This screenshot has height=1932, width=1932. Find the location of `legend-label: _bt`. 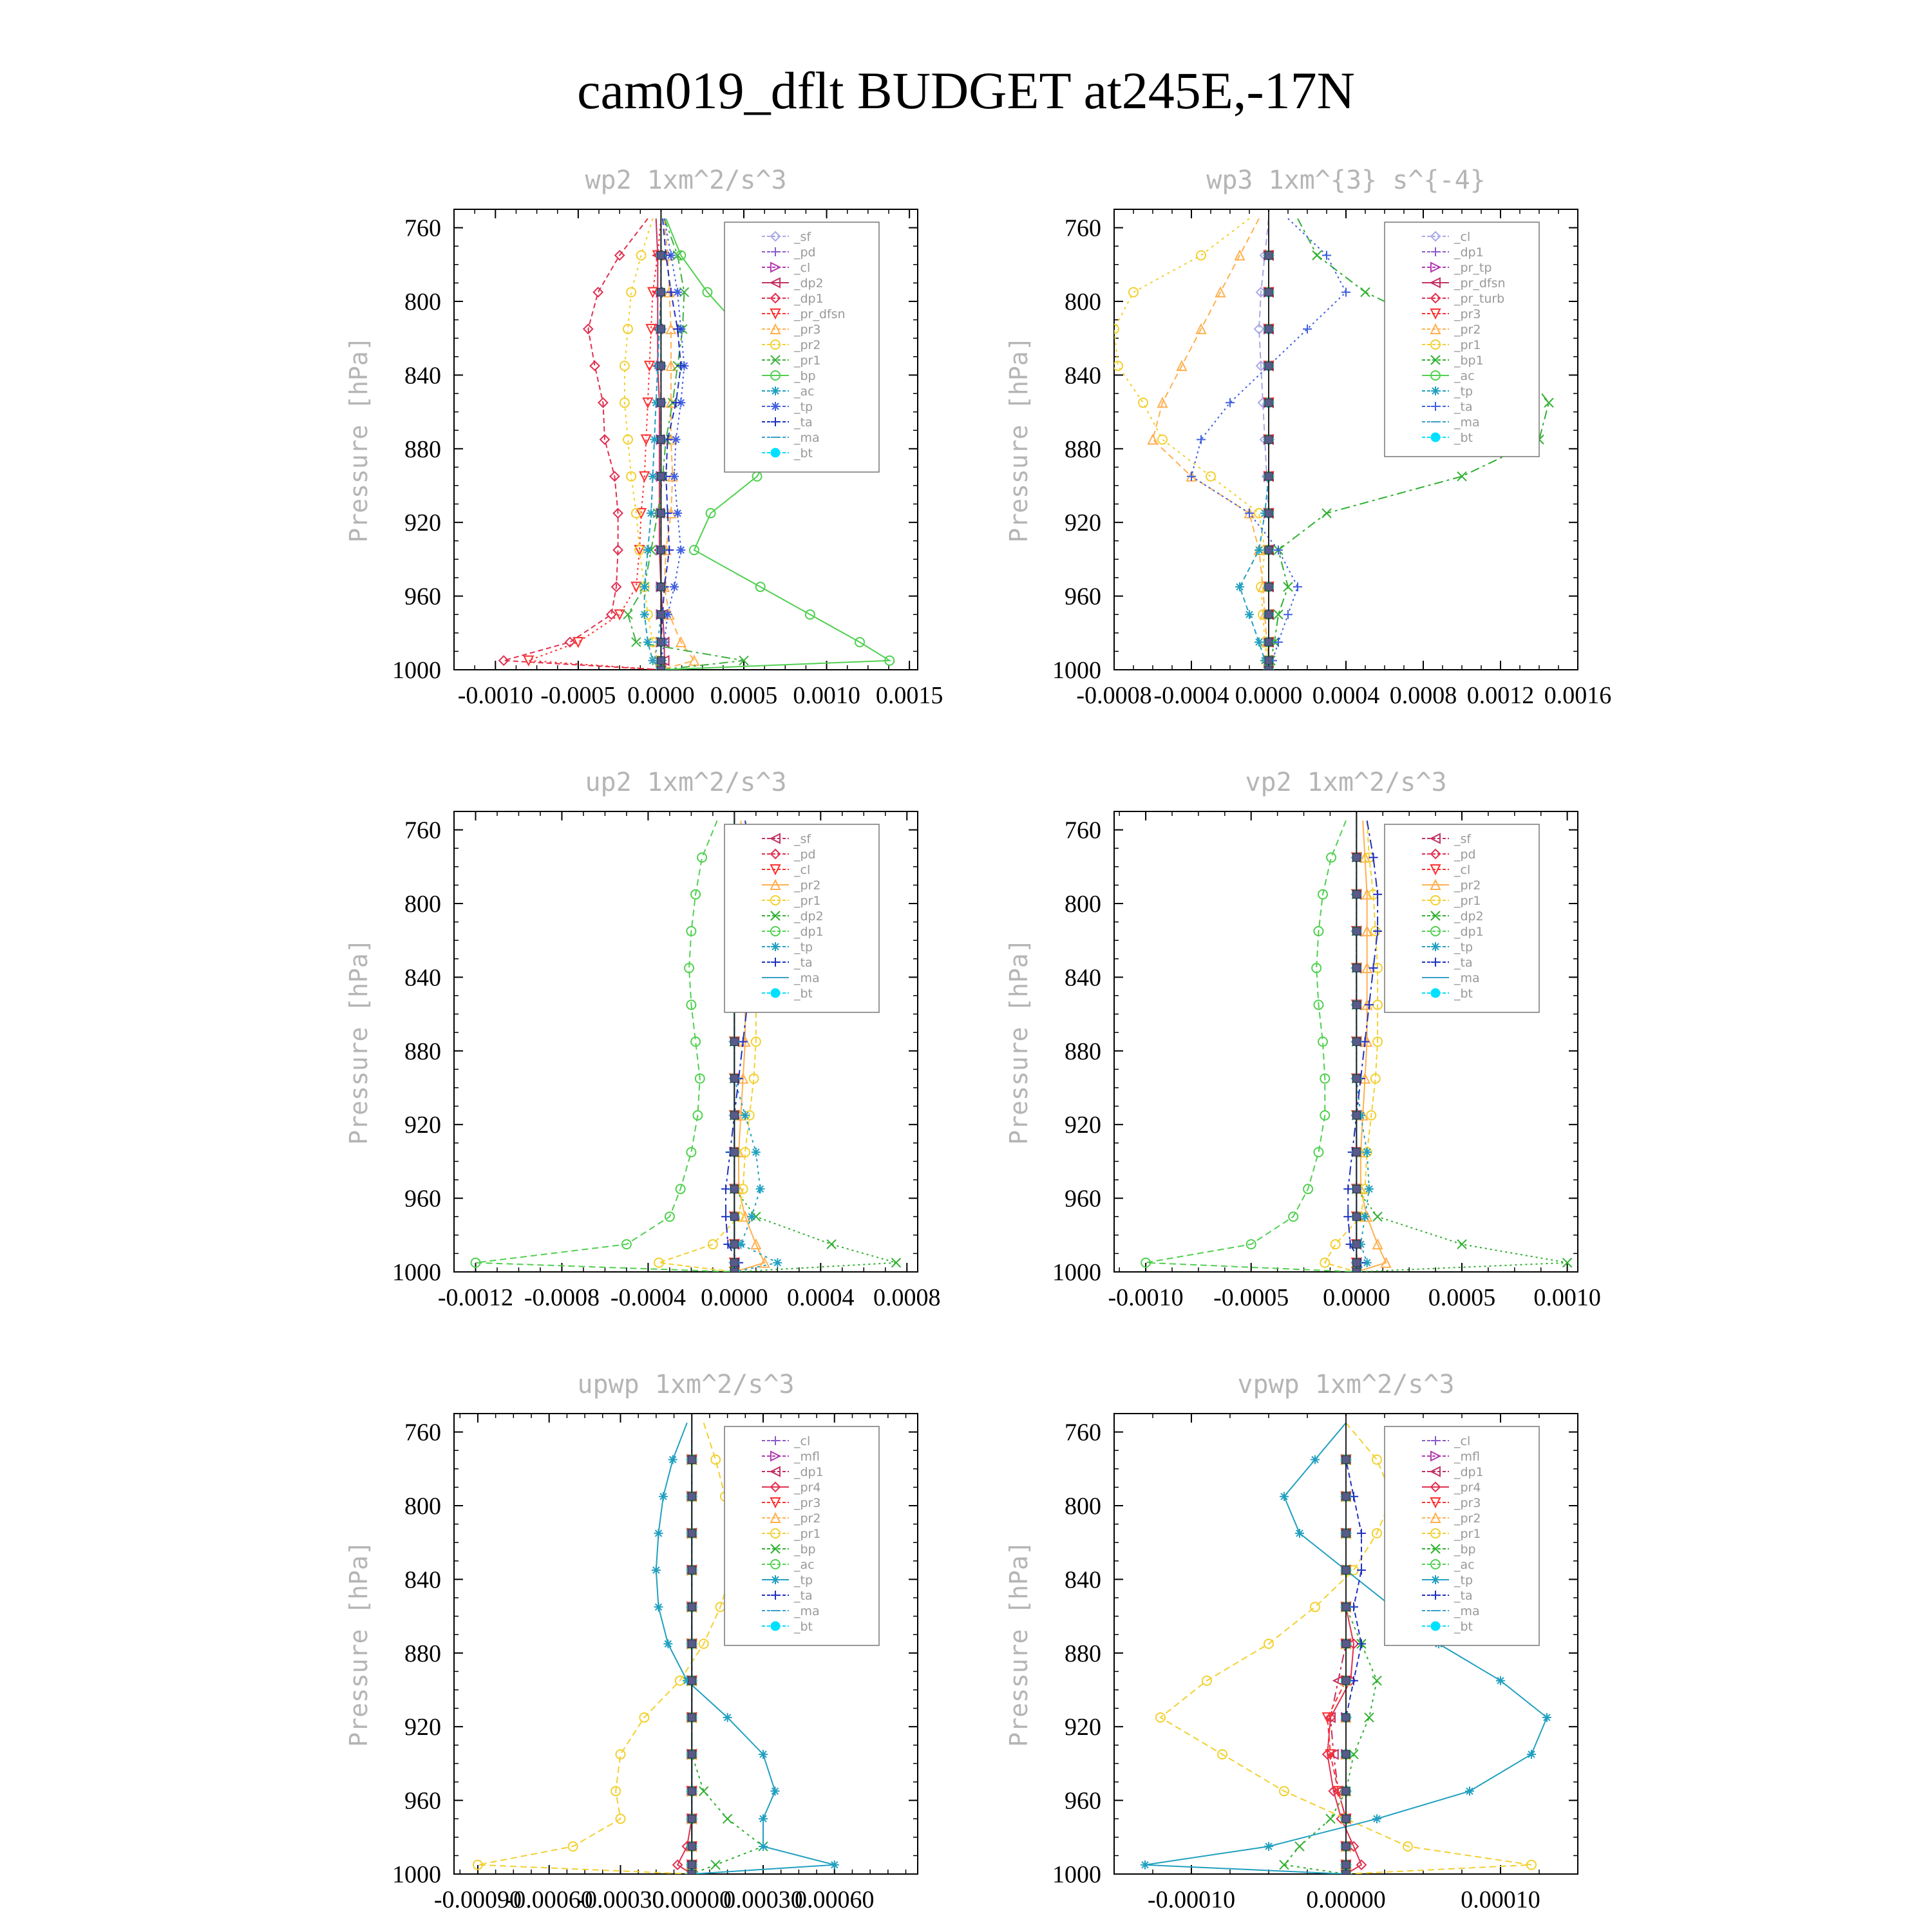

legend-label: _bt is located at coordinates (803, 1627).